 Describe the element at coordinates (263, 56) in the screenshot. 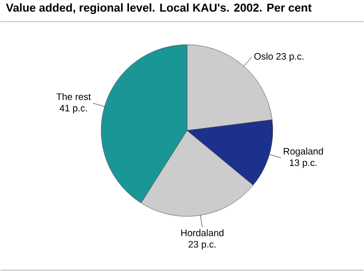

I see `slice-label: Oslo` at that location.